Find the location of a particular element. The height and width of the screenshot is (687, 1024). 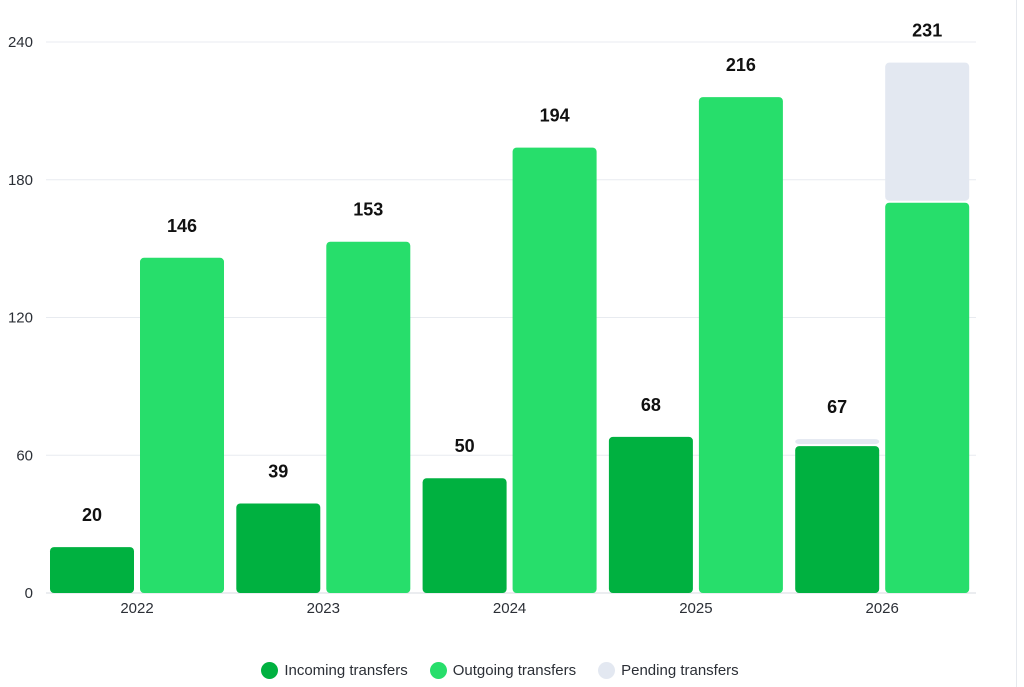

x-tick-label: 2026 is located at coordinates (882, 608).